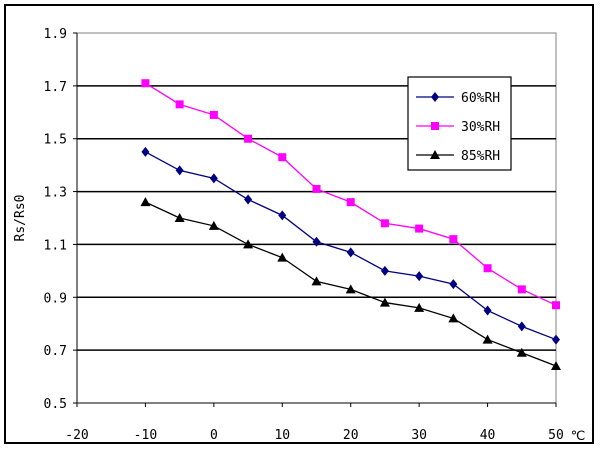 This screenshot has height=450, width=600. I want to click on y-axis-label: Rs/Rs0, so click(20, 218).